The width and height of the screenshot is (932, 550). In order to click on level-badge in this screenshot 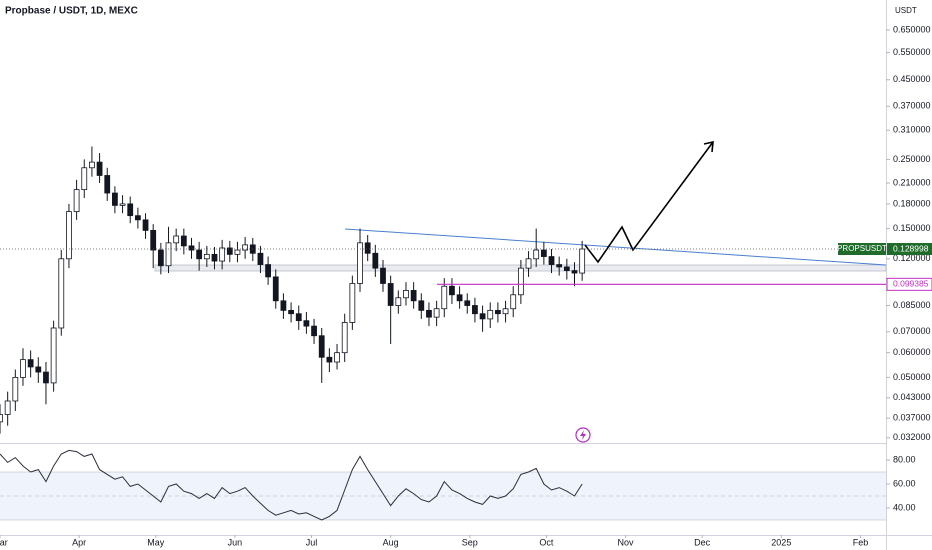, I will do `click(909, 284)`.